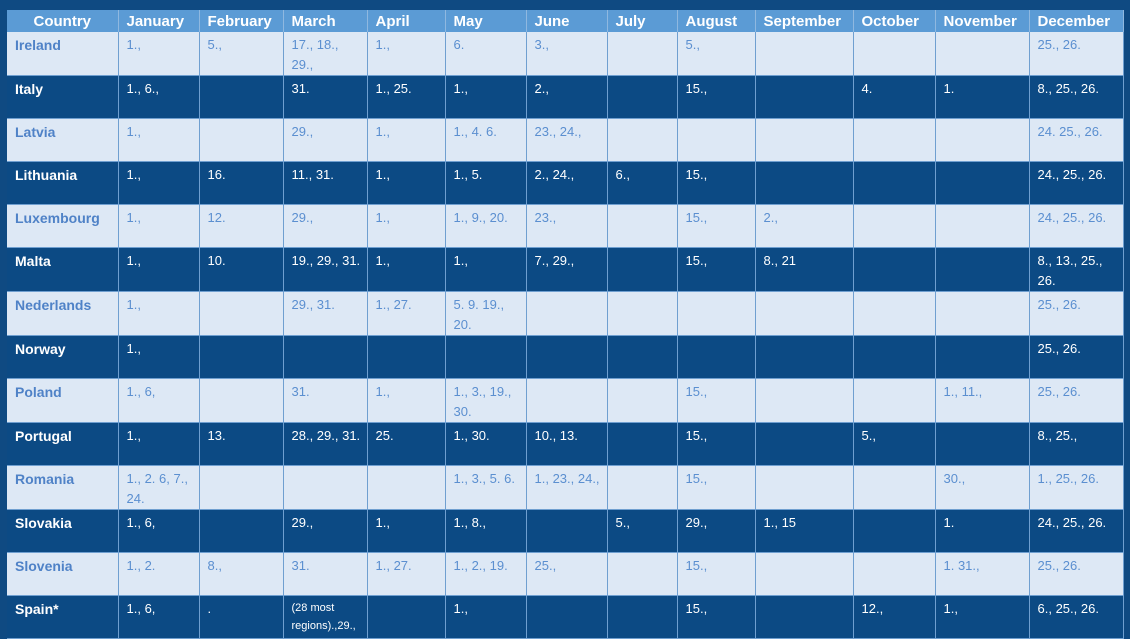  What do you see at coordinates (1076, 21) in the screenshot?
I see `column-header-december: December` at bounding box center [1076, 21].